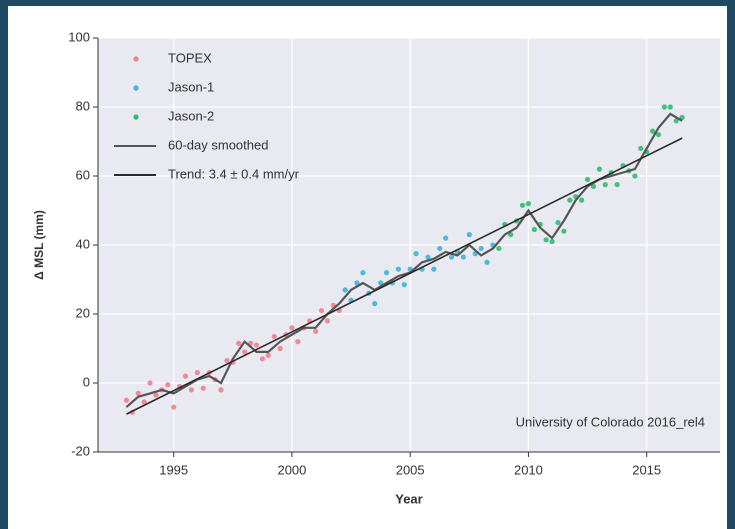 This screenshot has width=735, height=529. Describe the element at coordinates (191, 115) in the screenshot. I see `legend-label: Jason-2` at that location.